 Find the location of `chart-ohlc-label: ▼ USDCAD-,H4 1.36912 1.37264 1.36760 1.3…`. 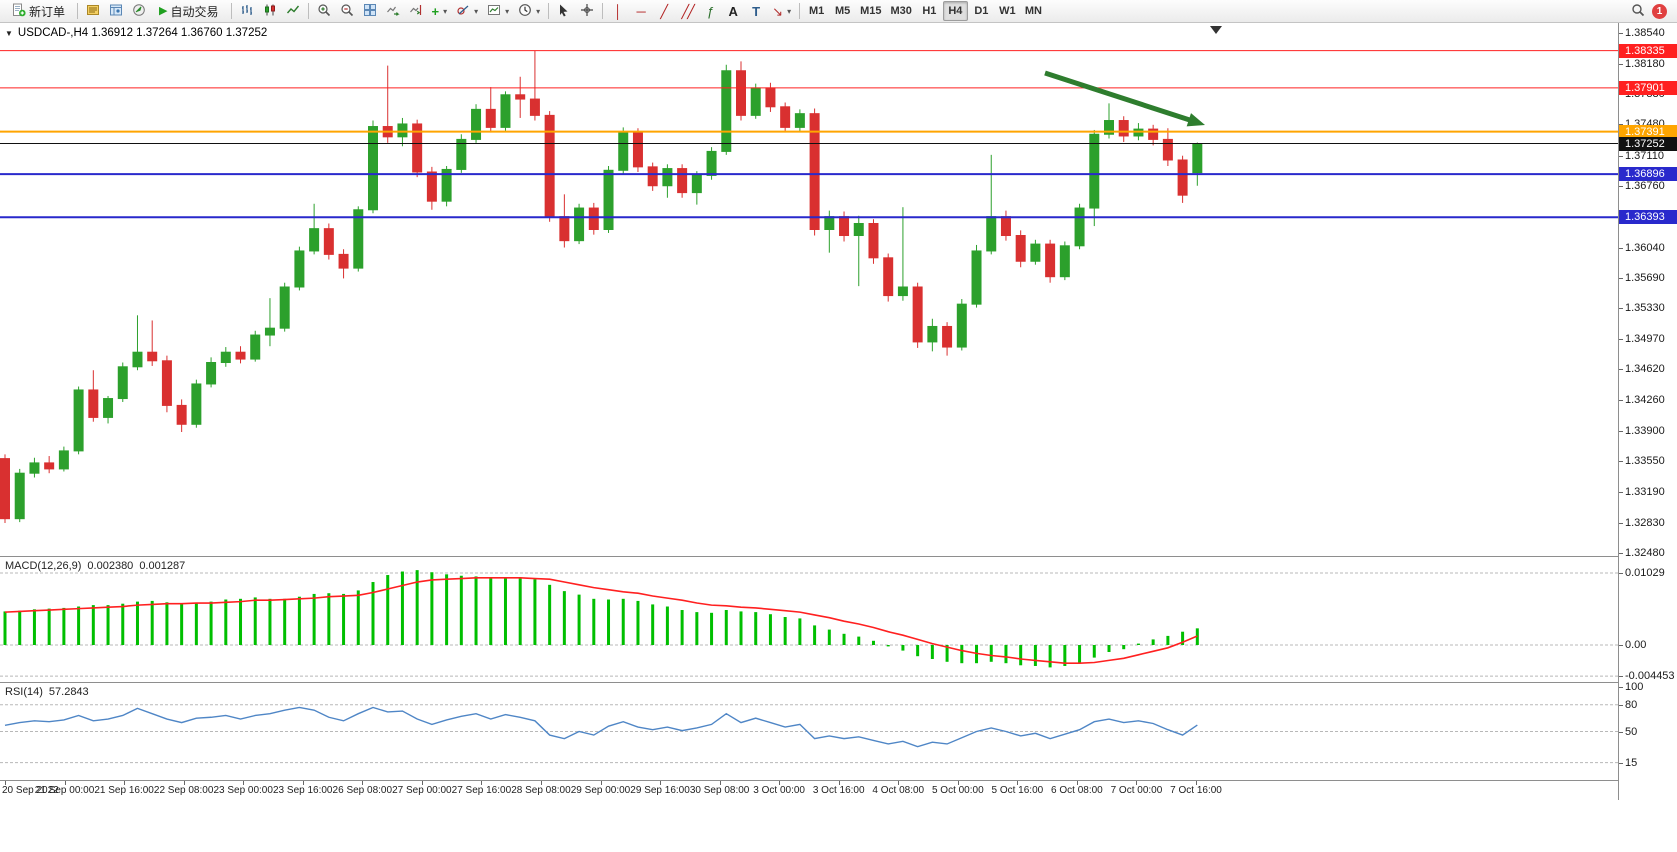

chart-ohlc-label: ▼ USDCAD-,H4 1.36912 1.37264 1.36760 1.3… is located at coordinates (136, 33).